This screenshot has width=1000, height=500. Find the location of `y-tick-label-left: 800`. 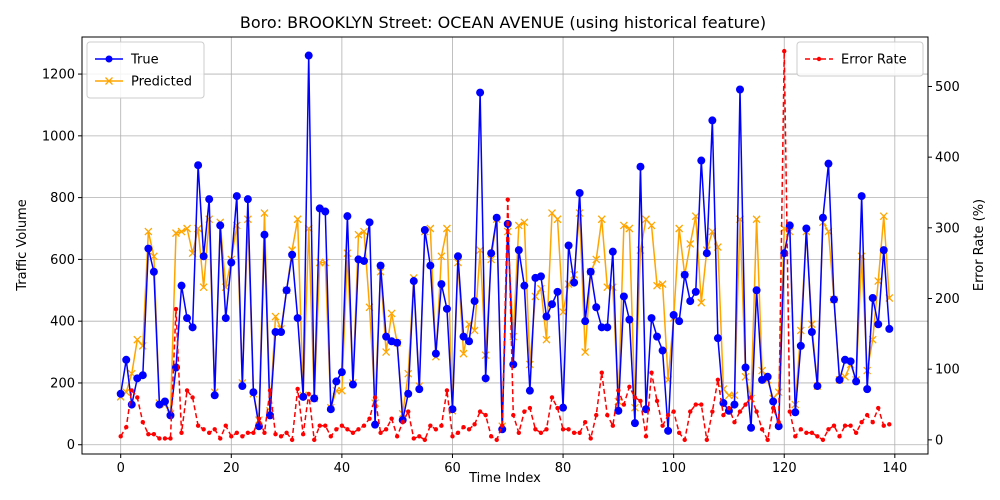

y-tick-label-left: 800 is located at coordinates (62, 198).